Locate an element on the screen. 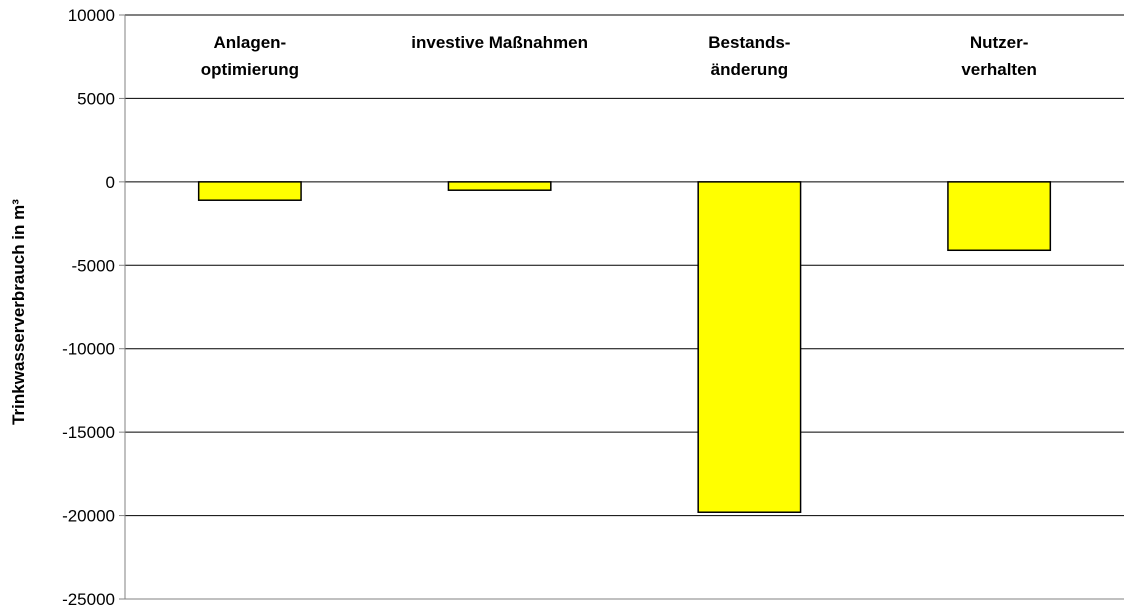  category-label: Nutzer- is located at coordinates (999, 42).